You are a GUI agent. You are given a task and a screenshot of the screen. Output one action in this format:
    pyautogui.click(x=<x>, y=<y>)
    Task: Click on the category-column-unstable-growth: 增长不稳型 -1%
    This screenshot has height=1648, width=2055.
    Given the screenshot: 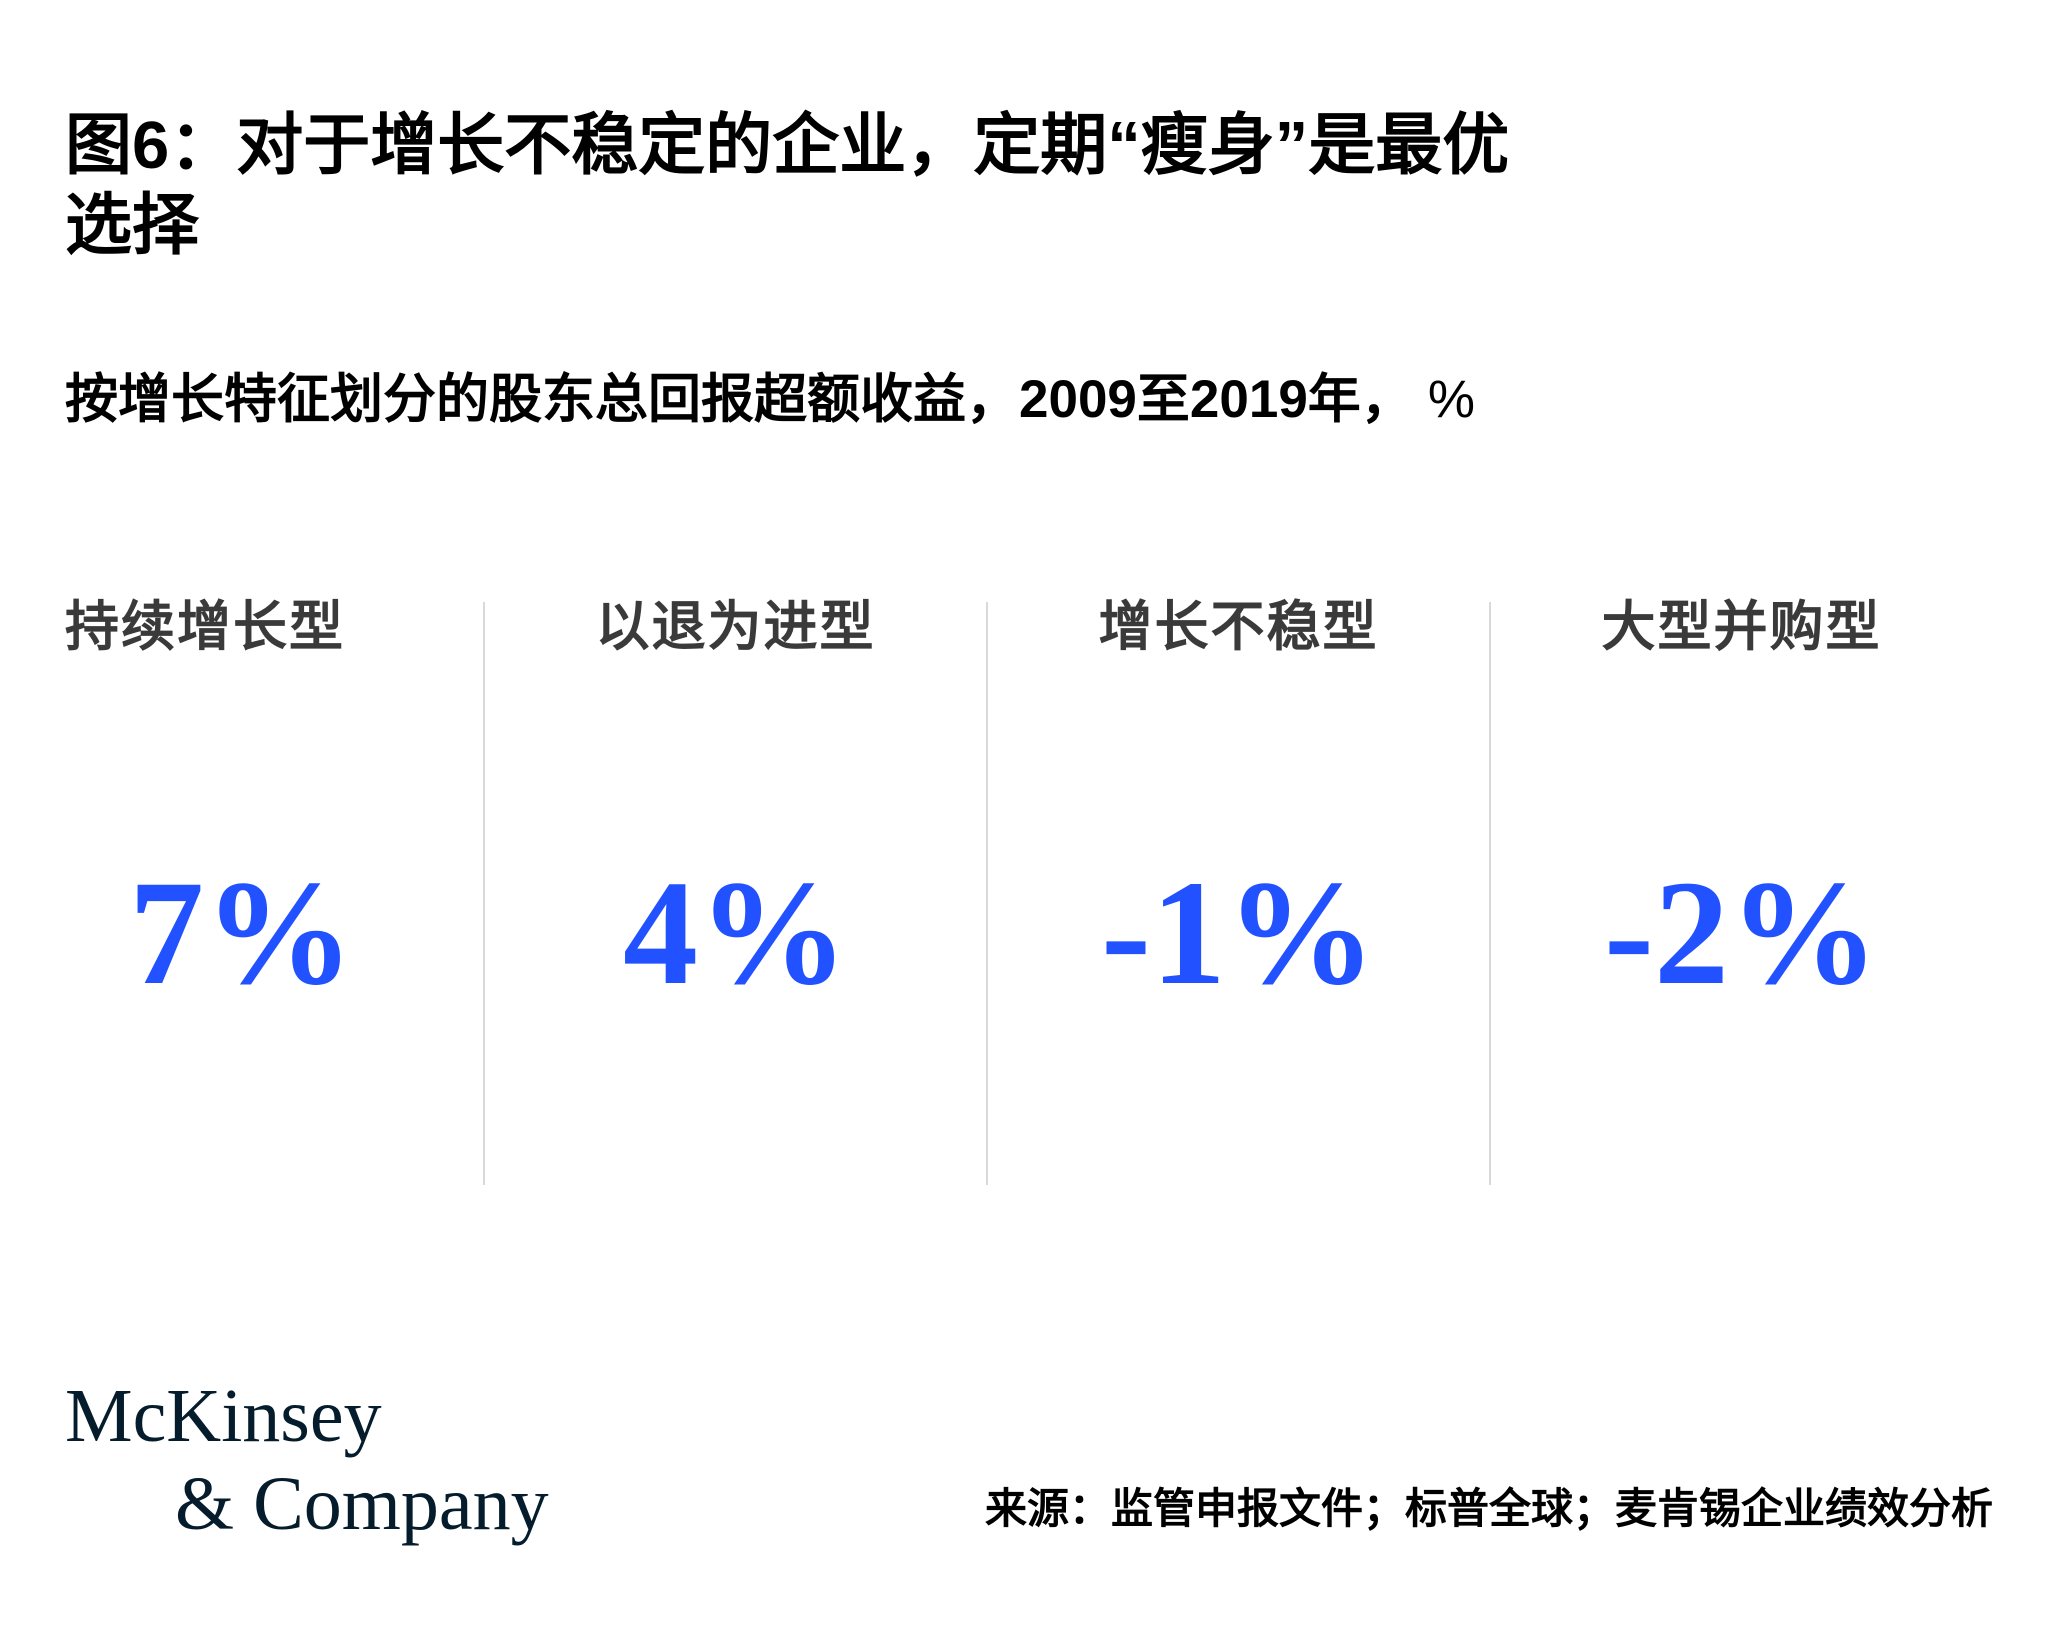 What is the action you would take?
    pyautogui.click(x=1238, y=891)
    